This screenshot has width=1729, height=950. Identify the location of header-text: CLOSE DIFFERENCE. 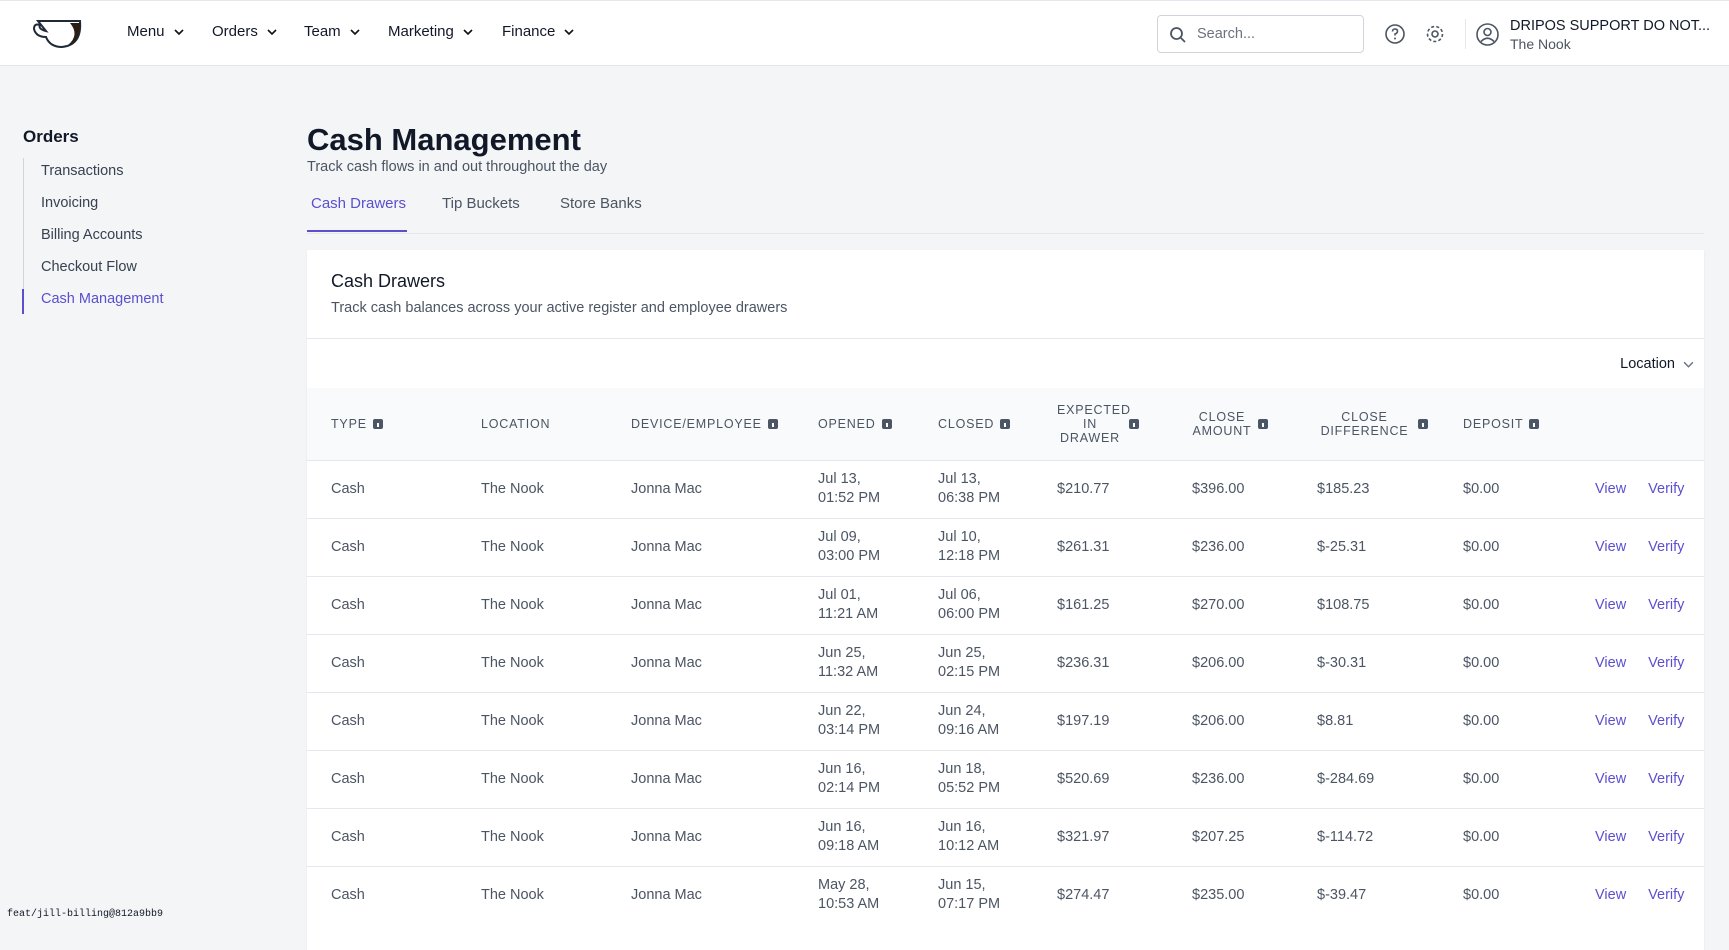
(1364, 423).